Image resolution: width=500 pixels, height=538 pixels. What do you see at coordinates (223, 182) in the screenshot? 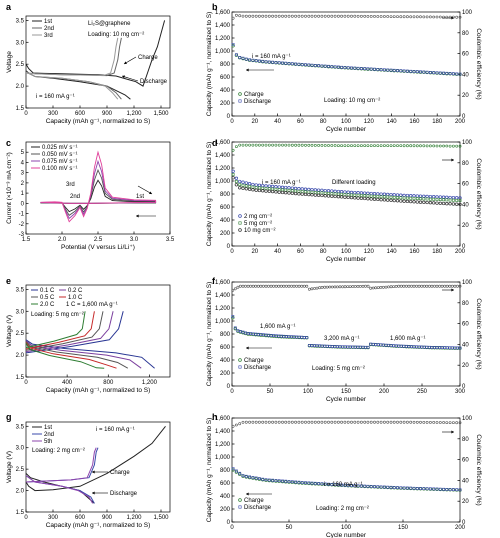
I see `y-tick-label: 1,000` at bounding box center [223, 182].